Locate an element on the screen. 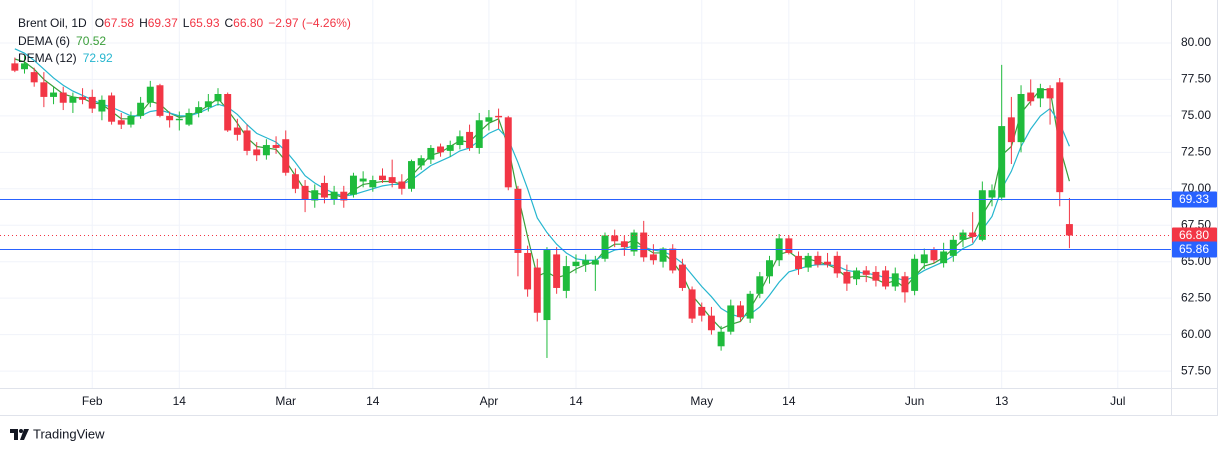 This screenshot has height=452, width=1231. ohlc-value: 65.93 is located at coordinates (204, 23).